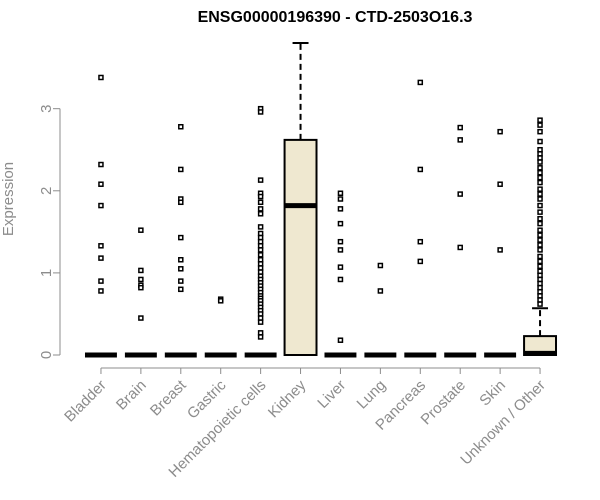 This screenshot has width=600, height=500. I want to click on y-tick-label: 2, so click(46, 191).